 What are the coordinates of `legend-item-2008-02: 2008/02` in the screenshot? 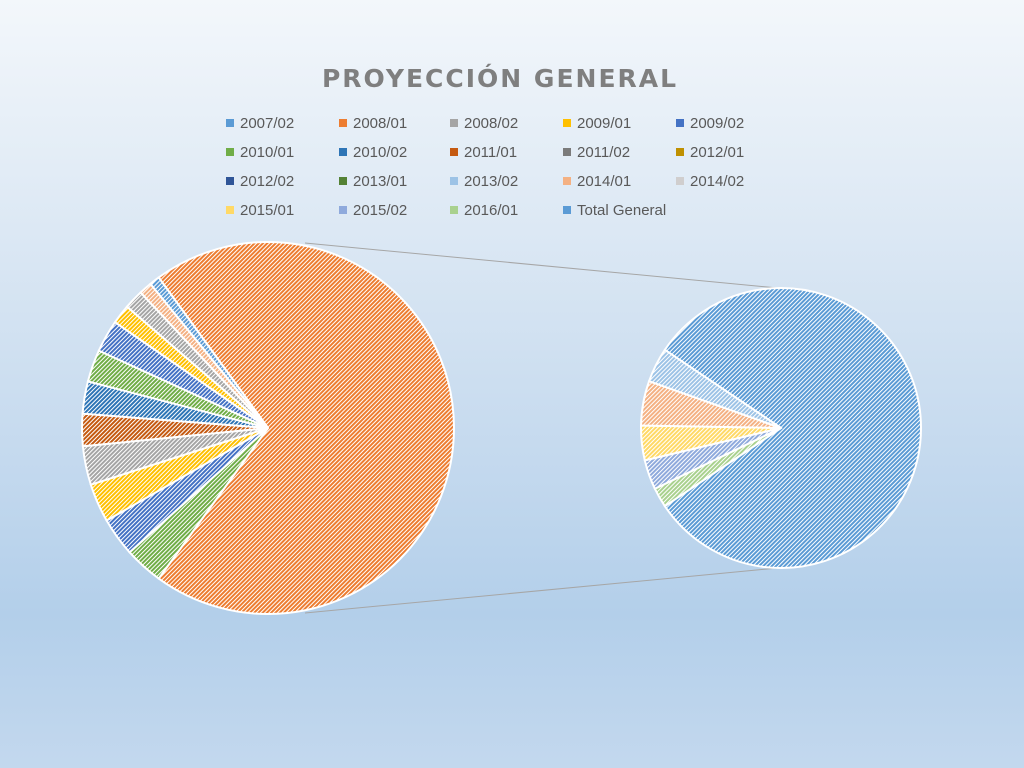 It's located at (484, 124).